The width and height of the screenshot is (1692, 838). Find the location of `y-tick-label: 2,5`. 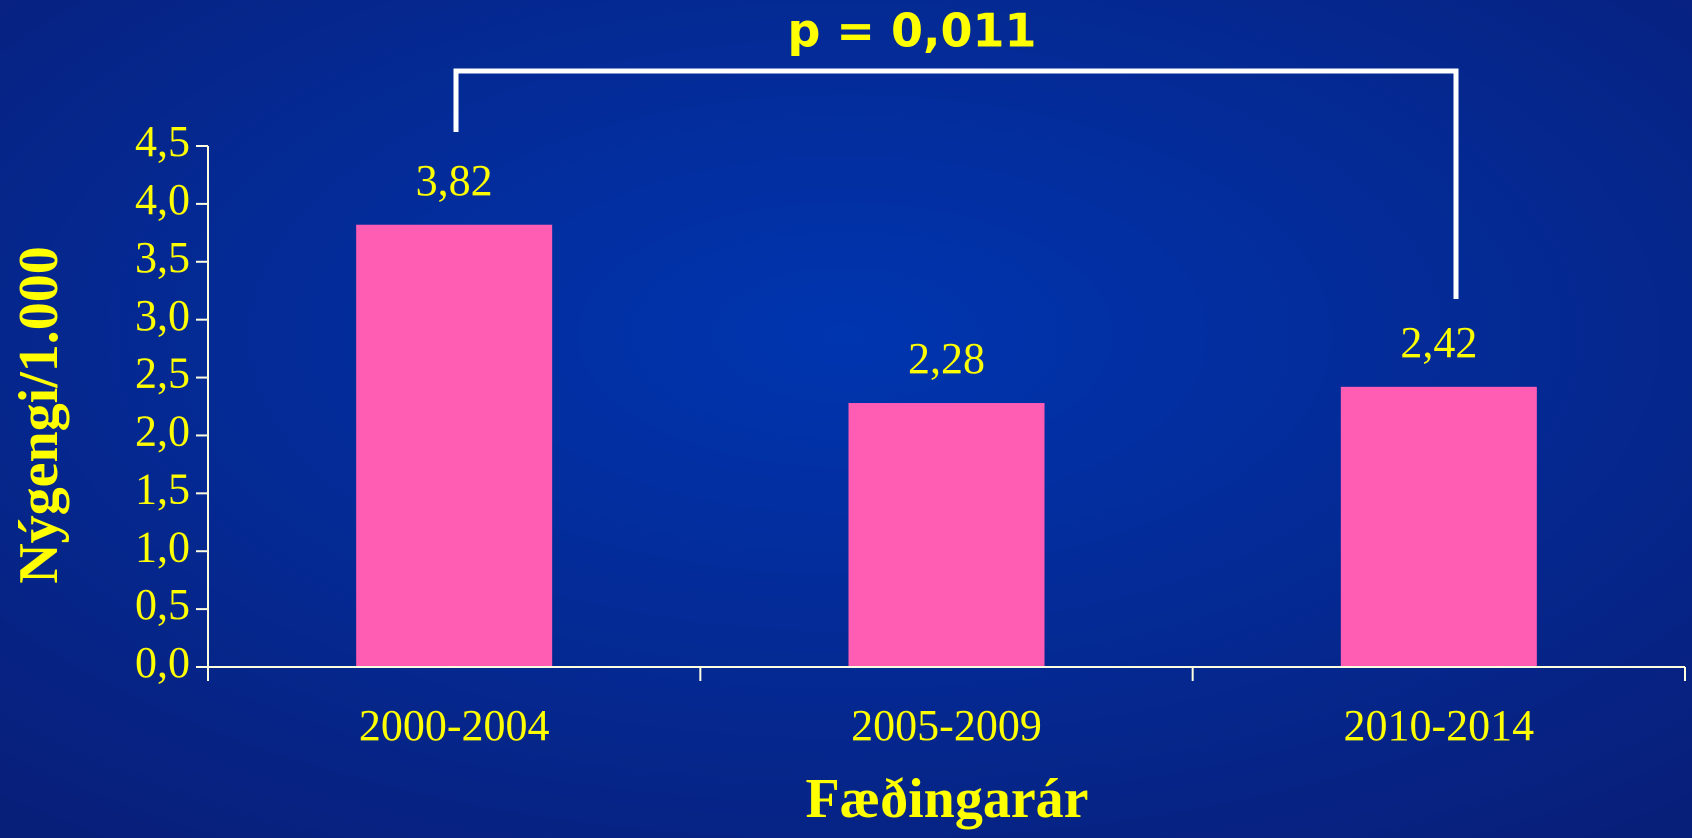

y-tick-label: 2,5 is located at coordinates (162, 373).